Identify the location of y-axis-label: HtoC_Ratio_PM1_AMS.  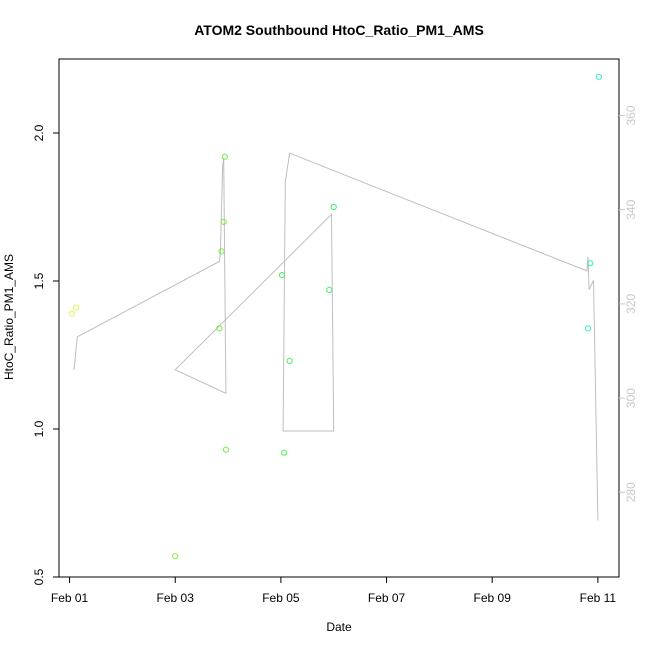
(9, 317).